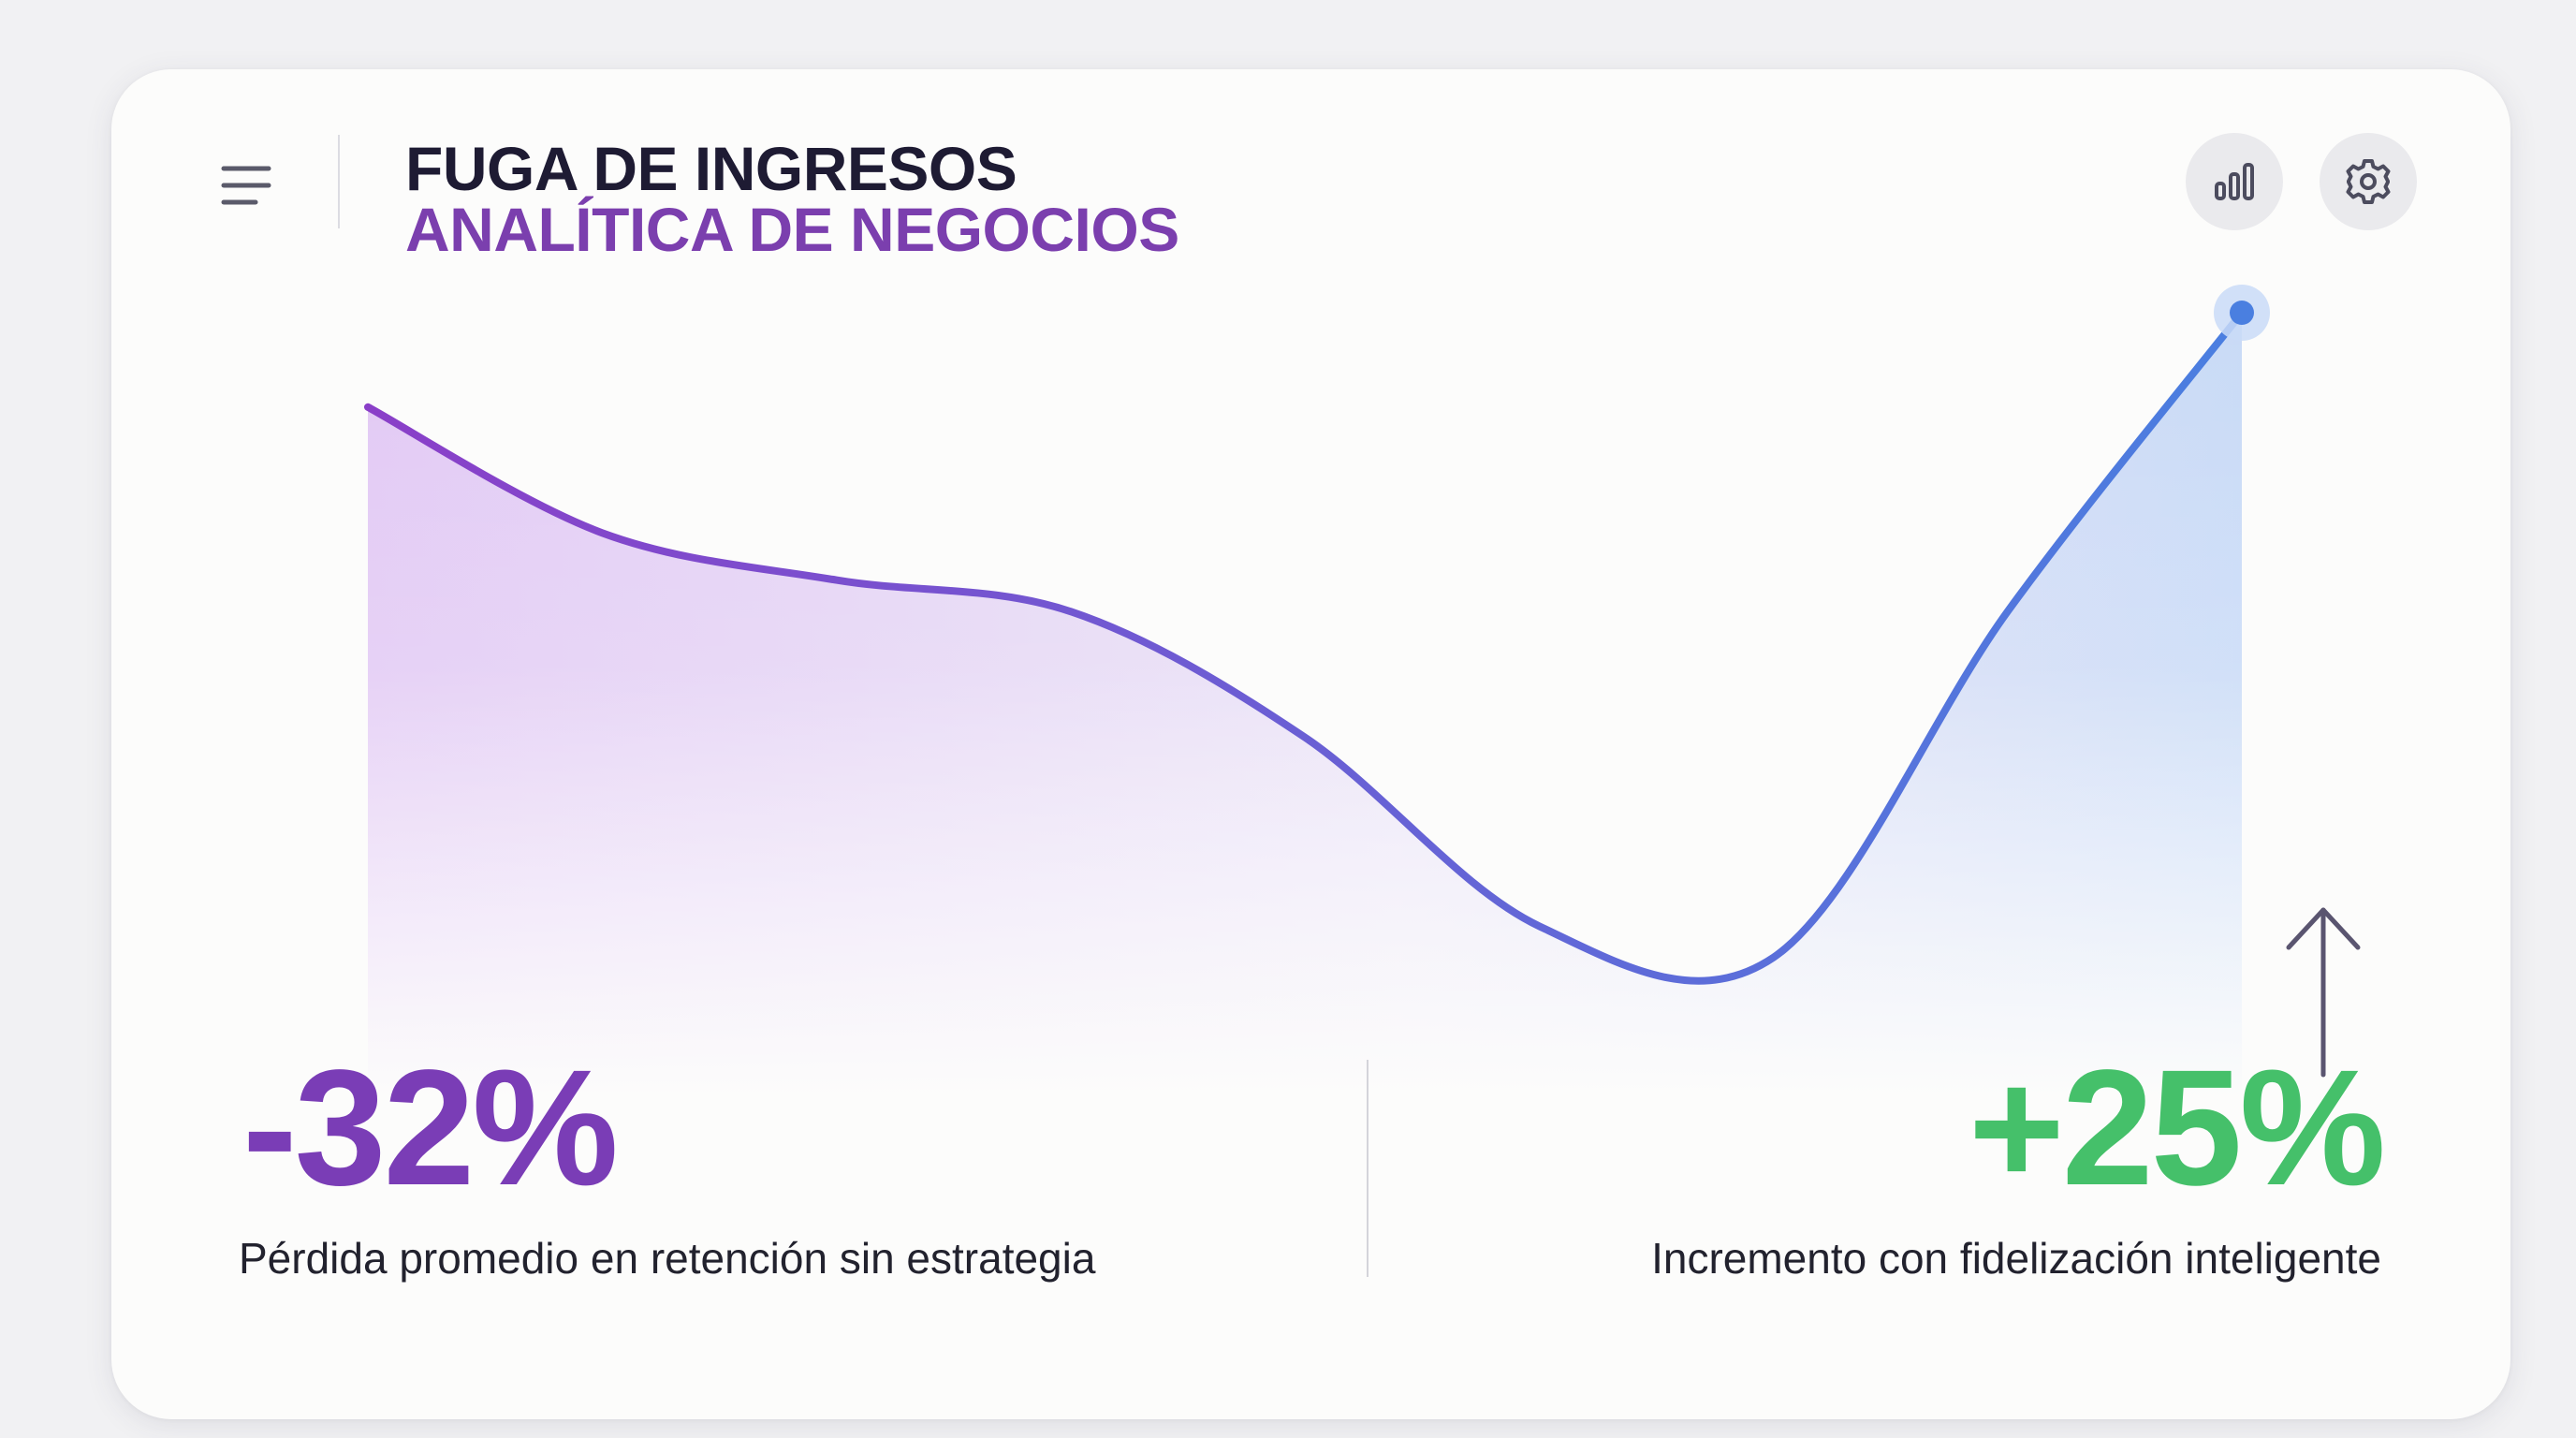  I want to click on page-subtitle: ANALÍTICA DE NEGOCIOS, so click(792, 229).